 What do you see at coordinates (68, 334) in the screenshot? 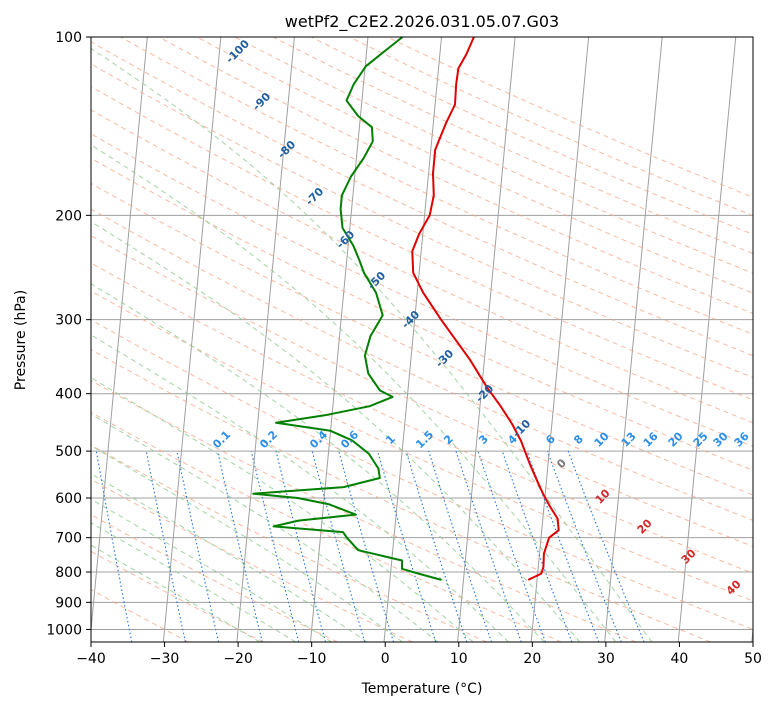
I see `y-axis: 100 200 300 400 500 600 700 800 900 1000` at bounding box center [68, 334].